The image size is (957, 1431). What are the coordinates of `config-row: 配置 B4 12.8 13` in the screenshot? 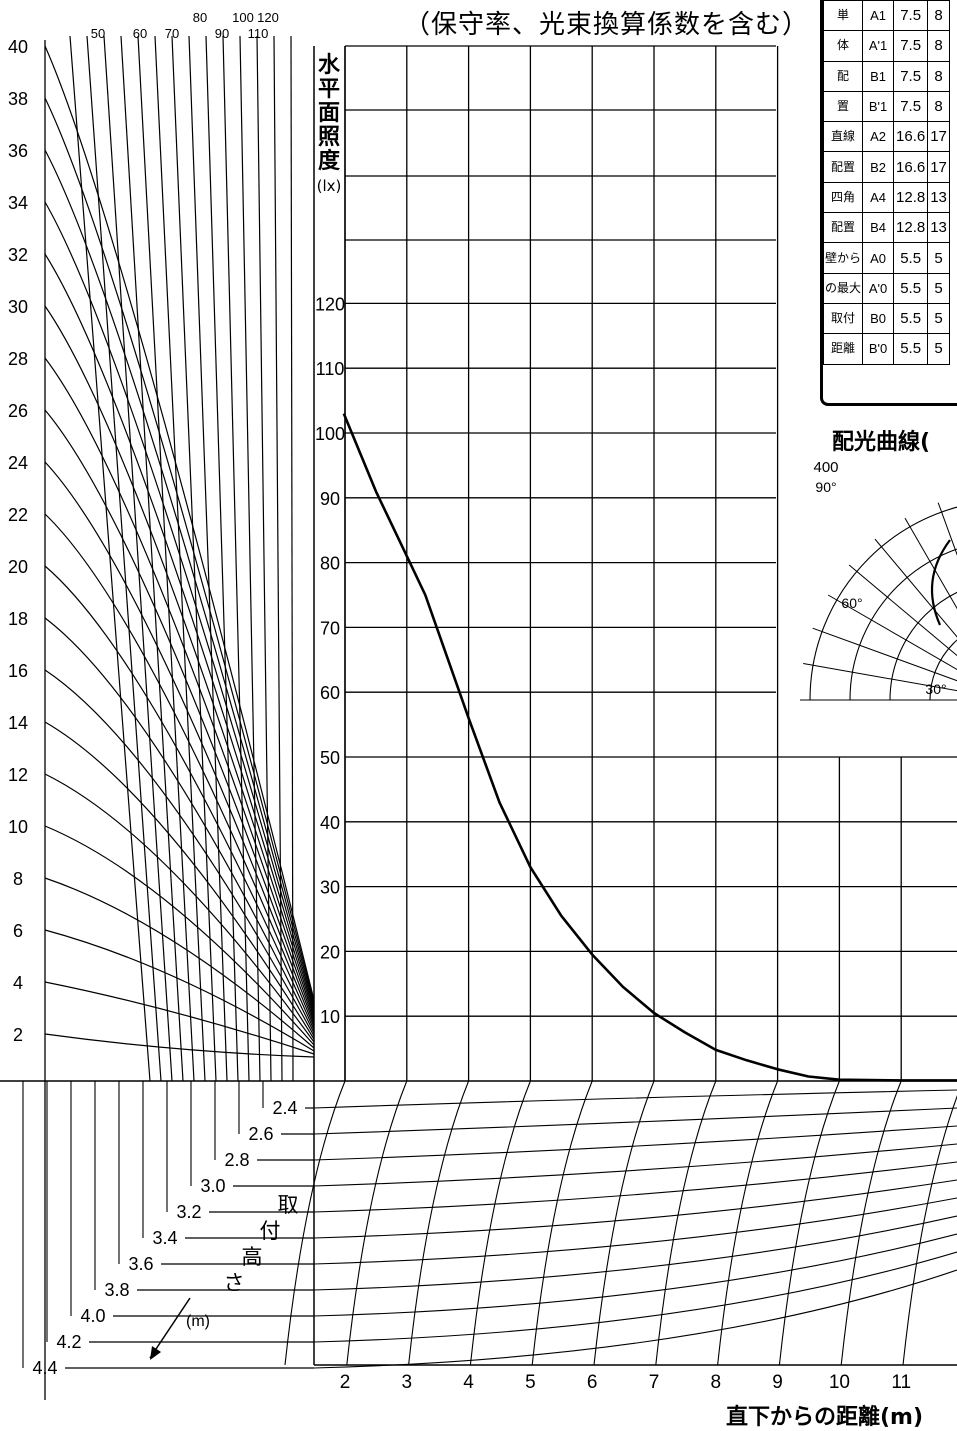 It's located at (886, 228).